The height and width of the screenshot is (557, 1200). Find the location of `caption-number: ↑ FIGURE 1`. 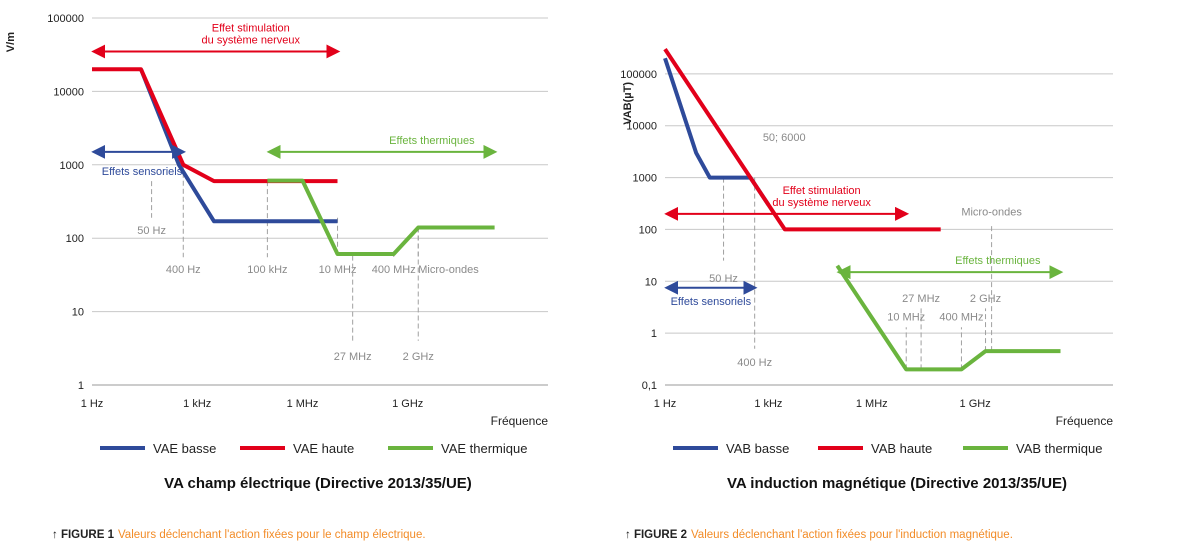

caption-number: ↑ FIGURE 1 is located at coordinates (83, 535).